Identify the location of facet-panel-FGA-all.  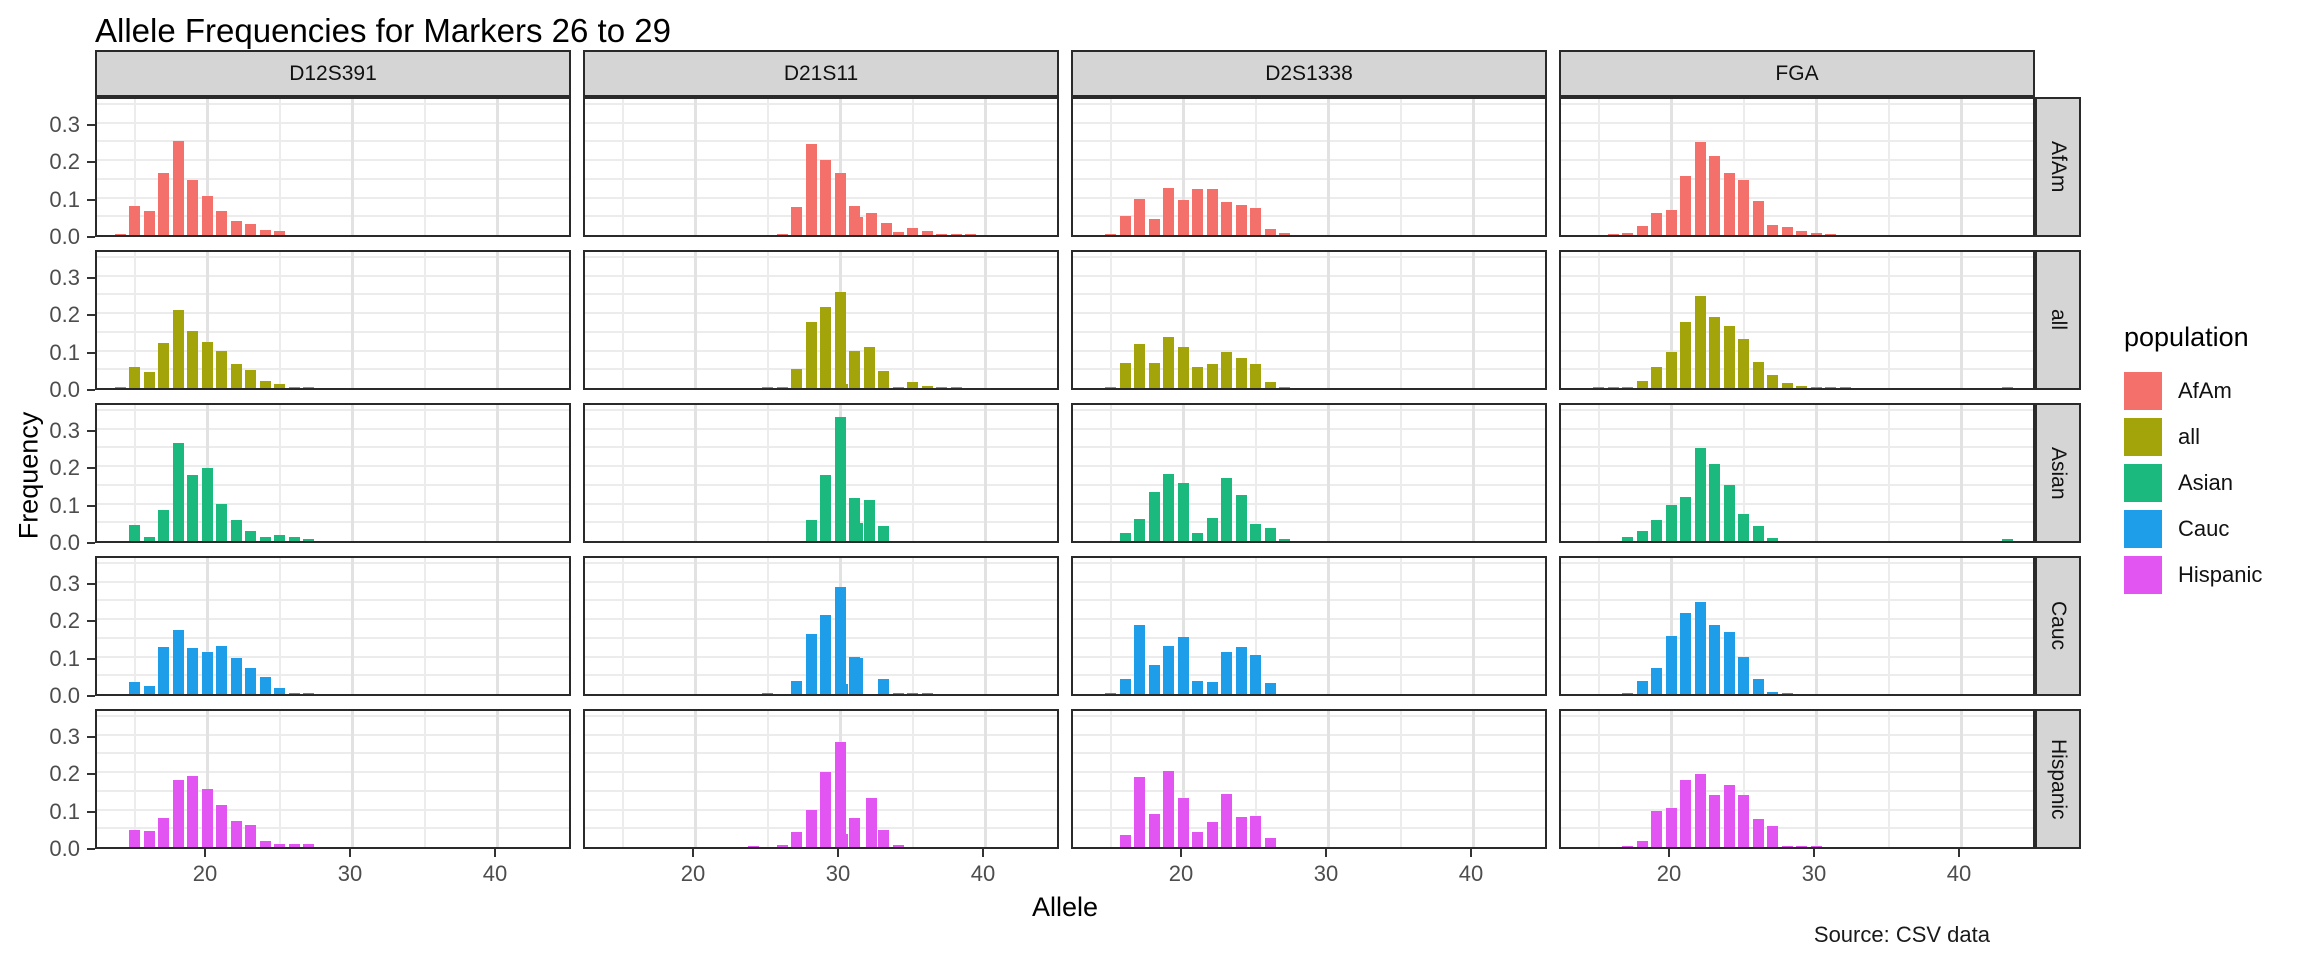
(1797, 320).